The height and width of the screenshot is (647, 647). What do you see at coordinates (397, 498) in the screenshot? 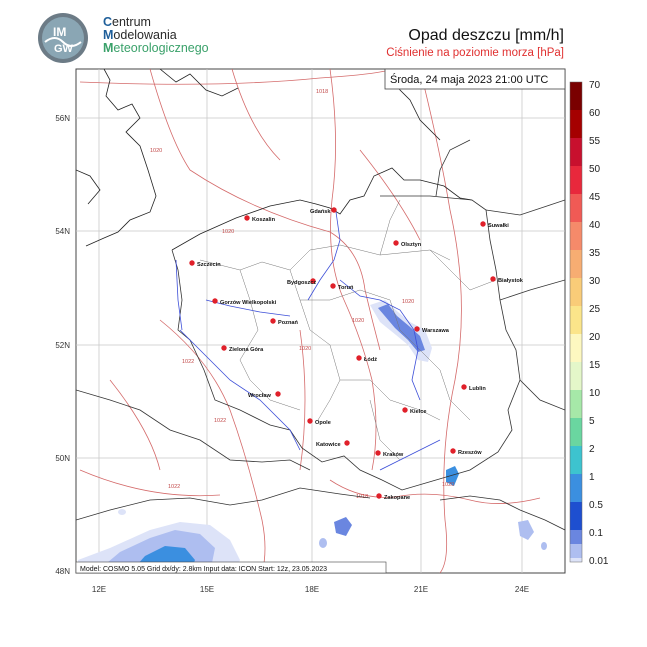
I see `city-label: Zakopane` at bounding box center [397, 498].